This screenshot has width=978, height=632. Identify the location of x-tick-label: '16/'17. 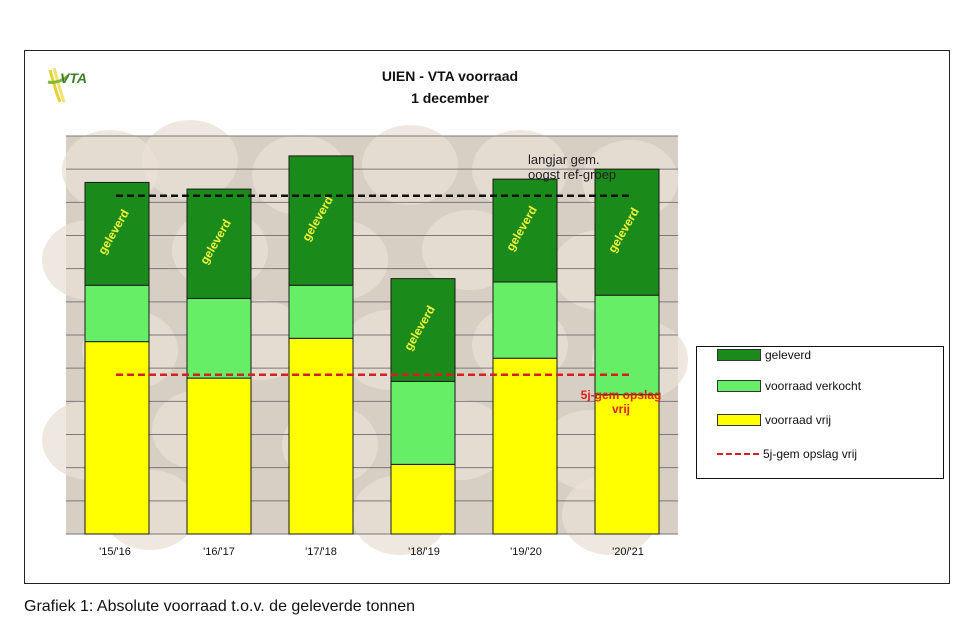
(219, 552).